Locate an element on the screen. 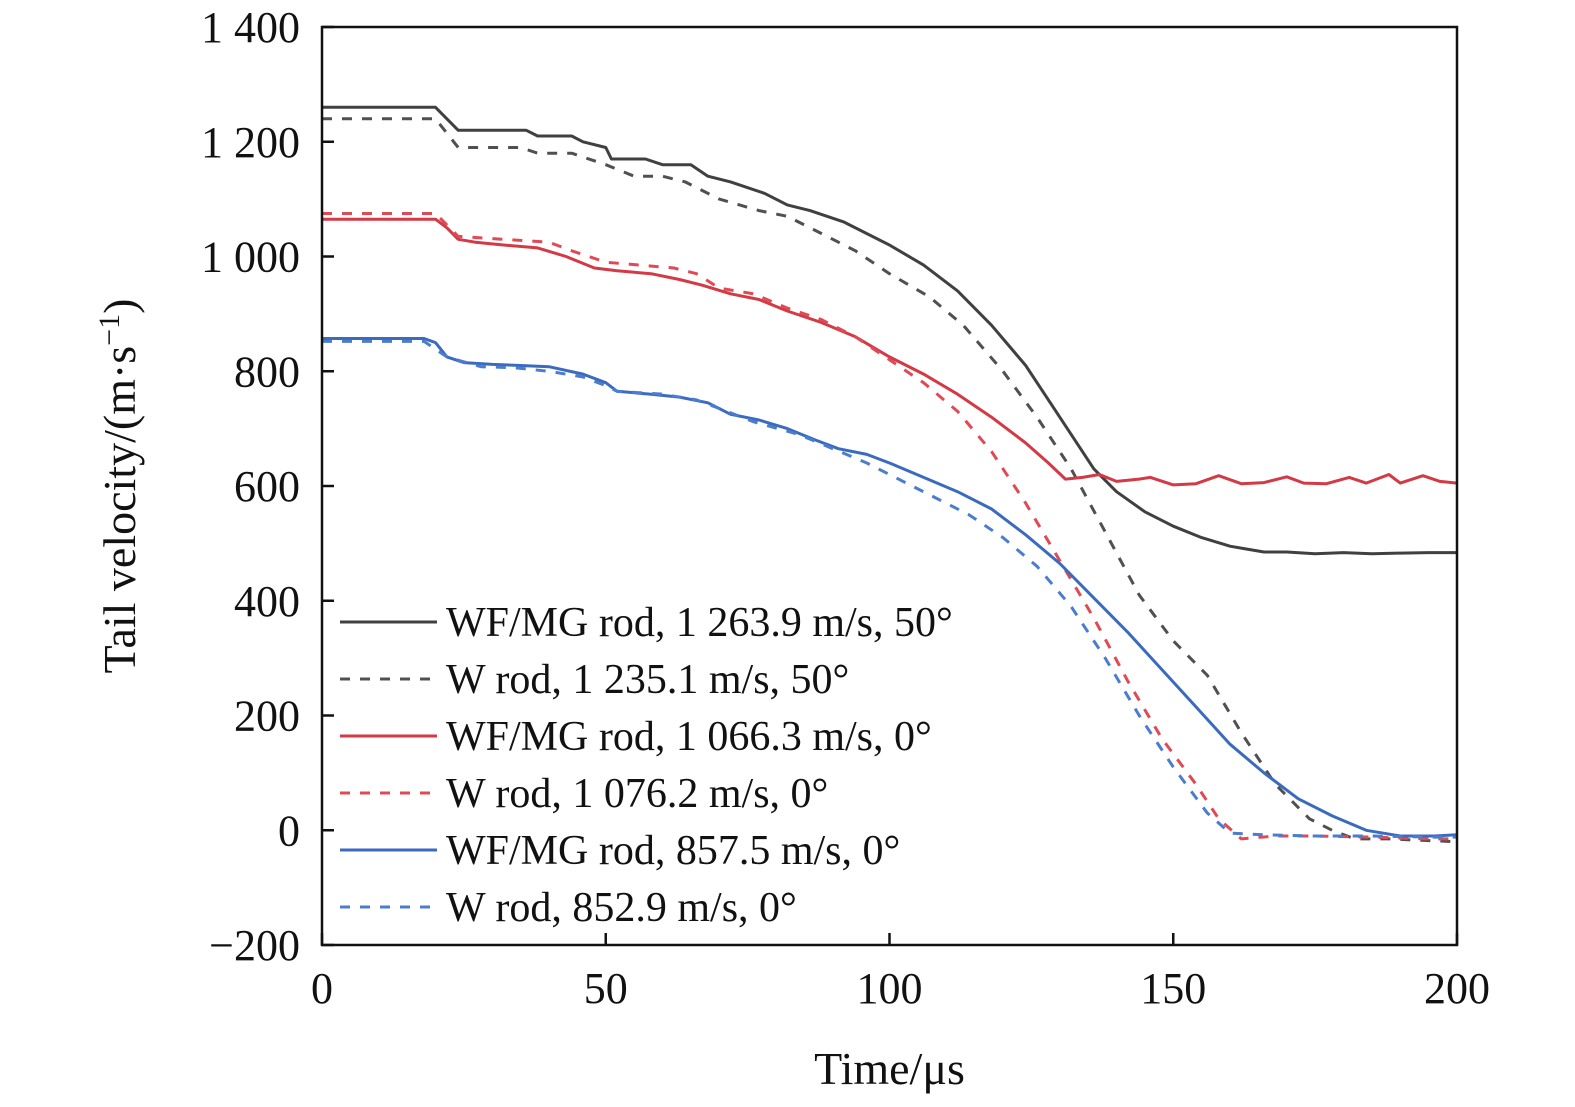 The height and width of the screenshot is (1107, 1575). y-tick-label: 200 is located at coordinates (267, 716).